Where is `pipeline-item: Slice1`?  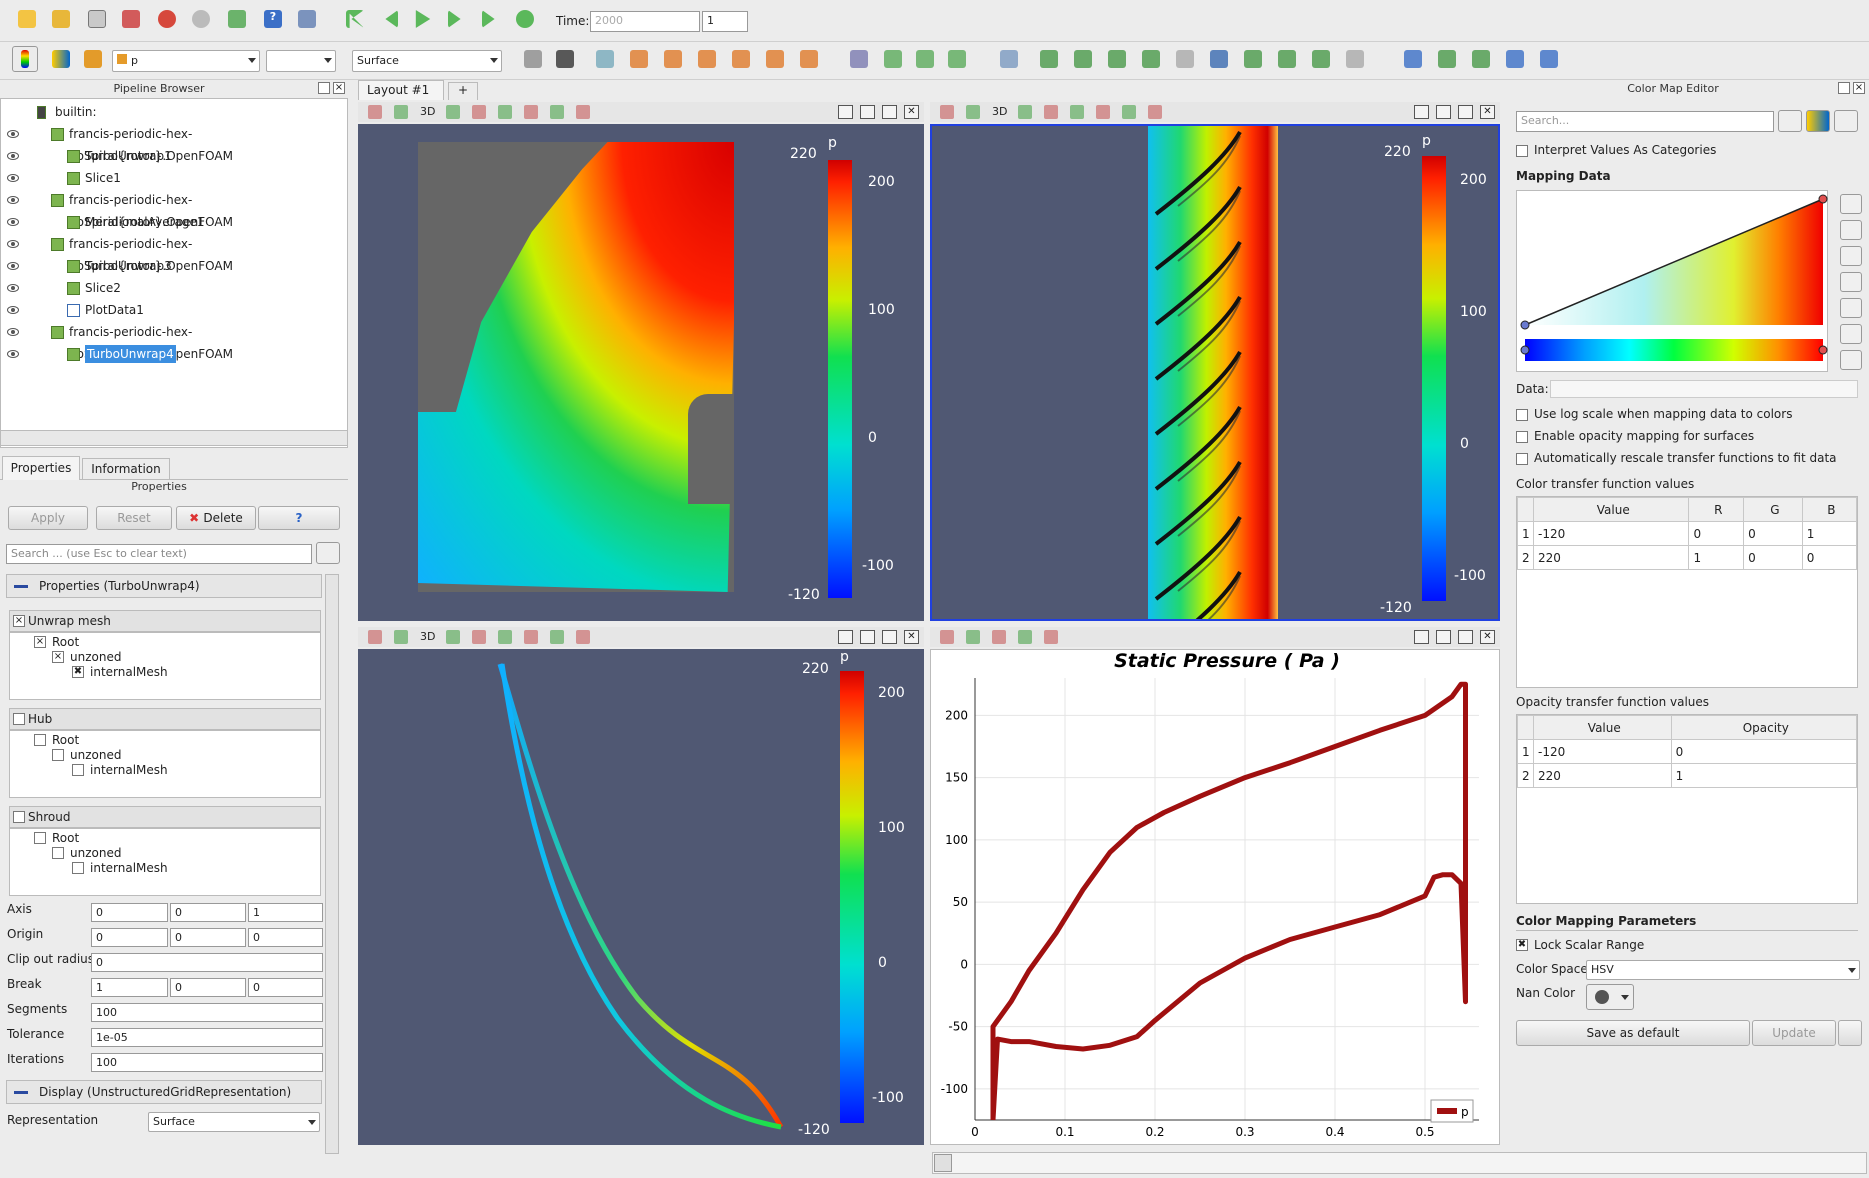
pipeline-item: Slice1 is located at coordinates (174, 178).